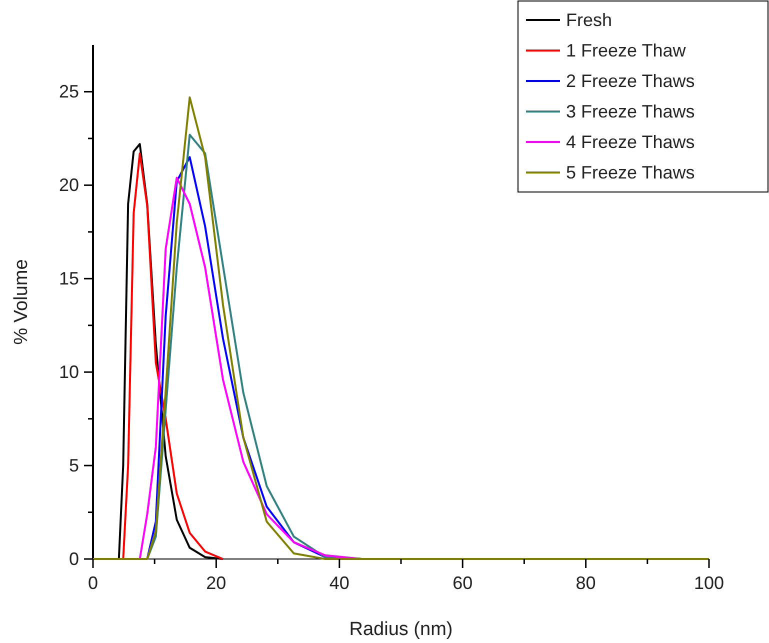 Image resolution: width=769 pixels, height=643 pixels. Describe the element at coordinates (401, 629) in the screenshot. I see `x-axis-title: Radius (nm)` at that location.